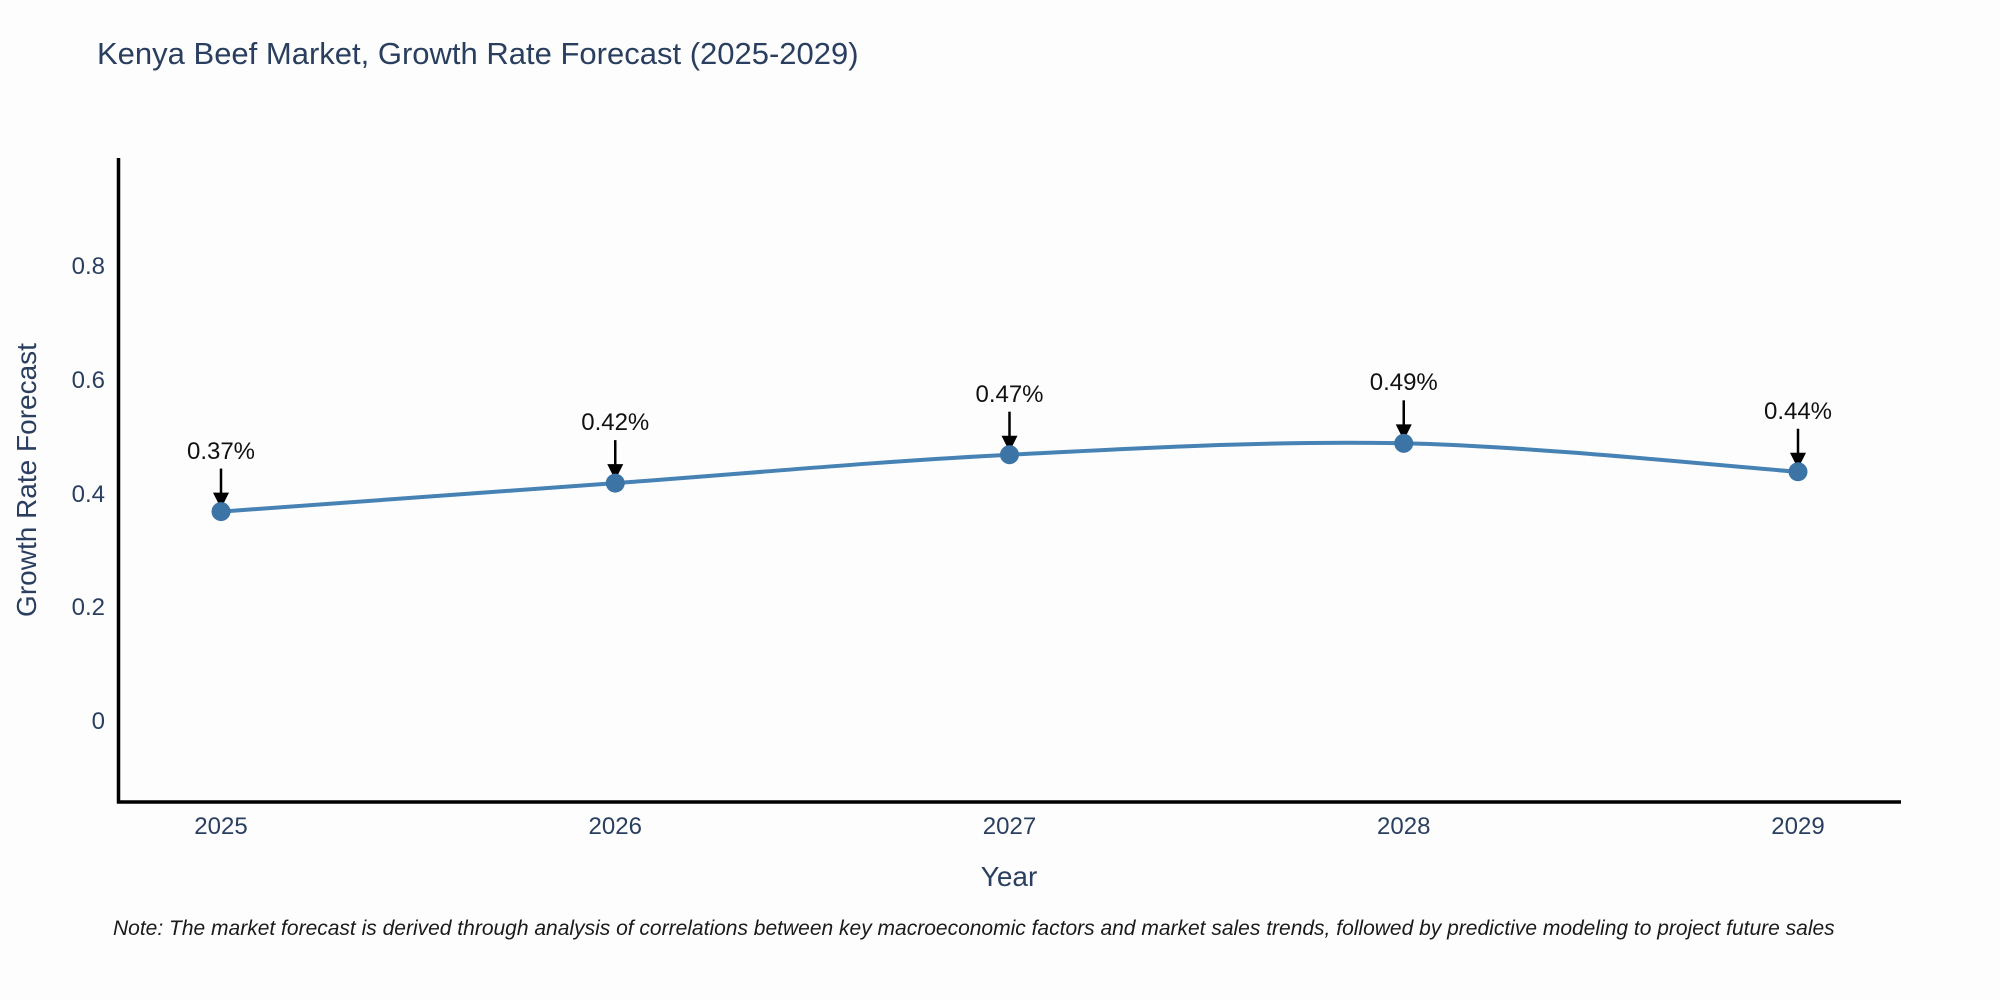  What do you see at coordinates (26, 480) in the screenshot?
I see `y-axis-title: Growth Rate Forecast` at bounding box center [26, 480].